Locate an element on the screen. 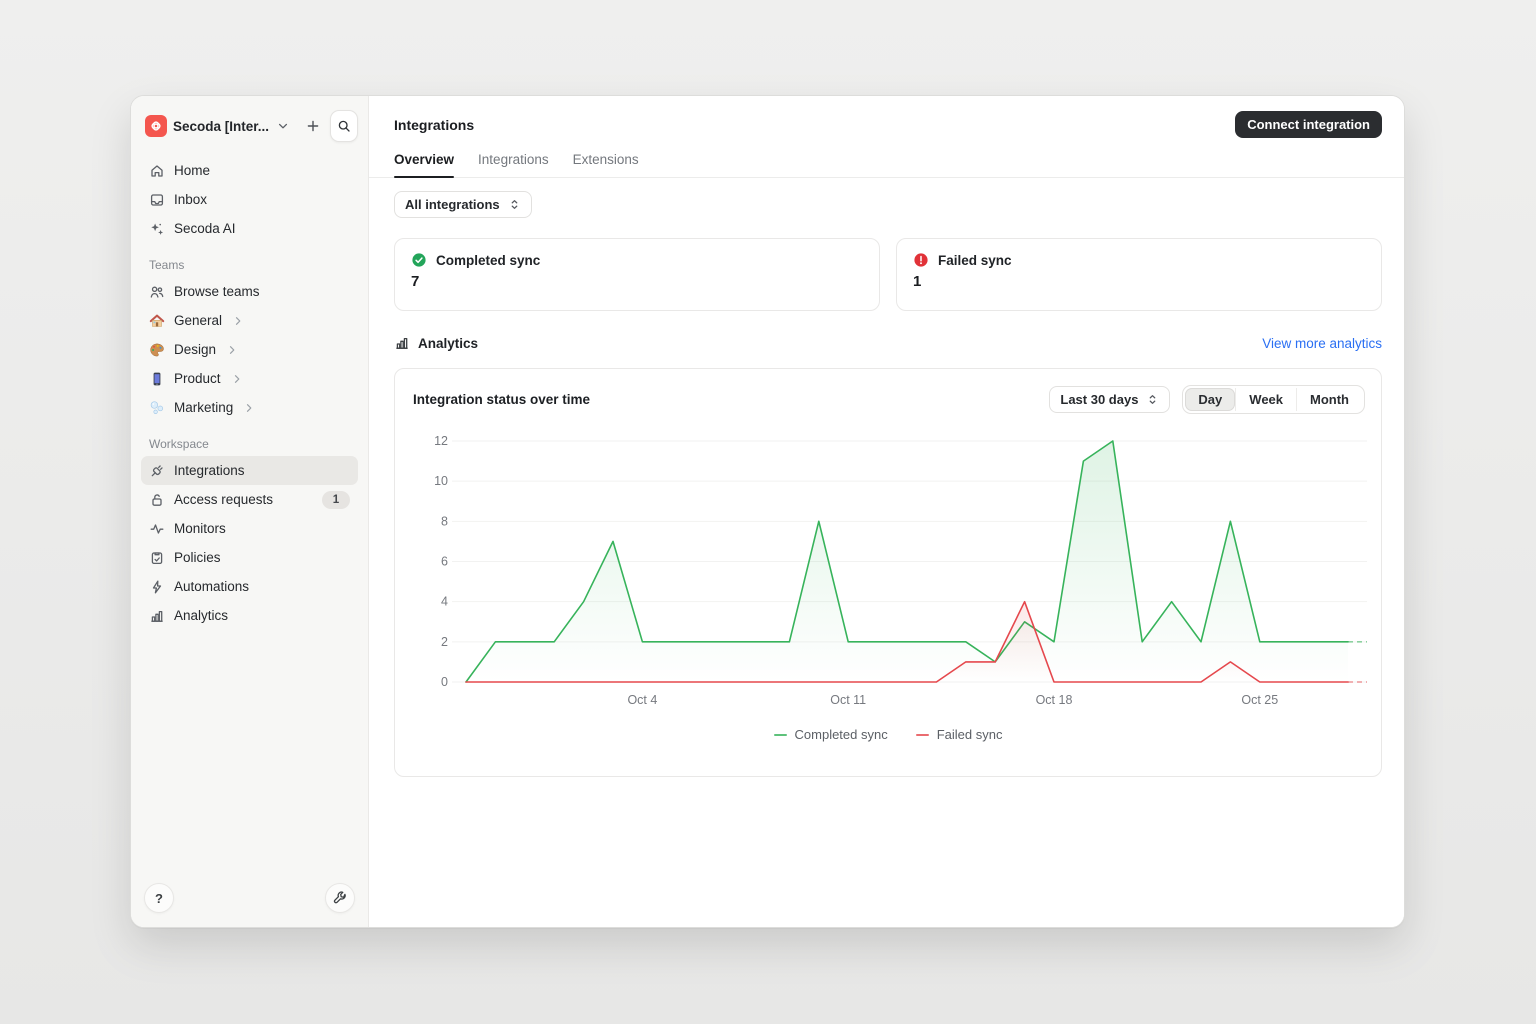  sidebar-item-browse-teams: Browse teams is located at coordinates (249, 291).